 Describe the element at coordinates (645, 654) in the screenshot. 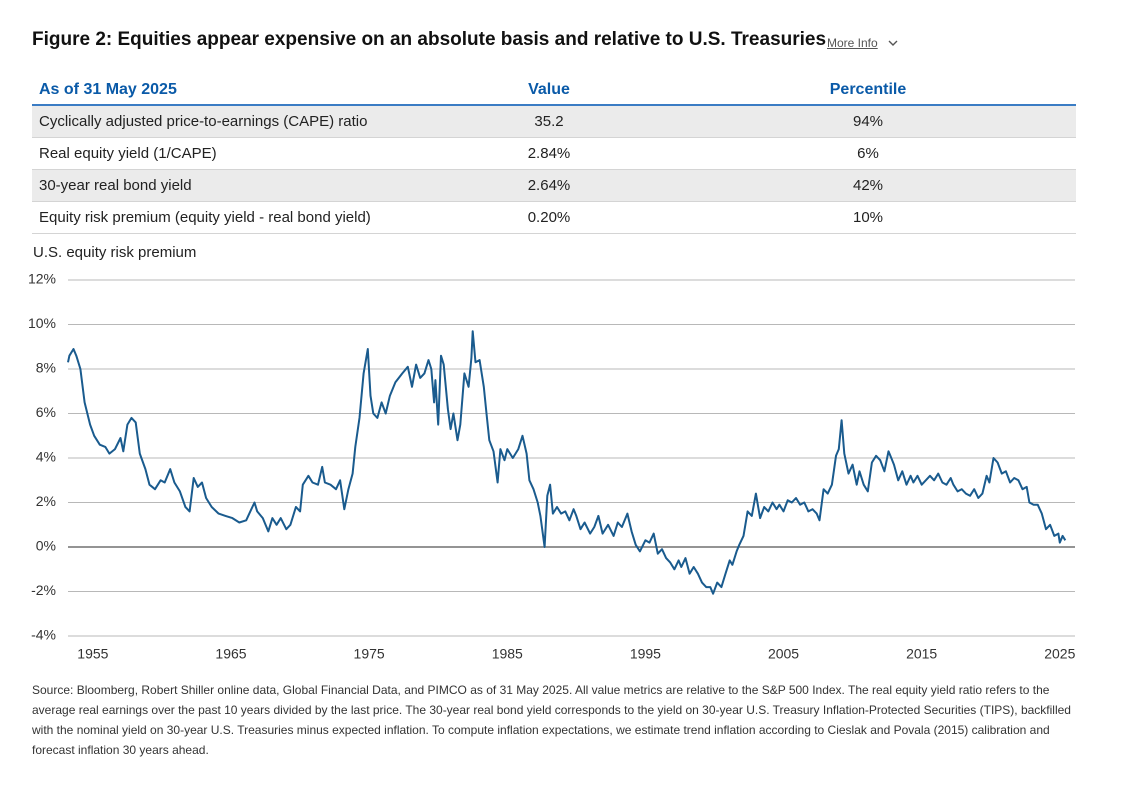

I see `x-tick-label: 1995` at that location.